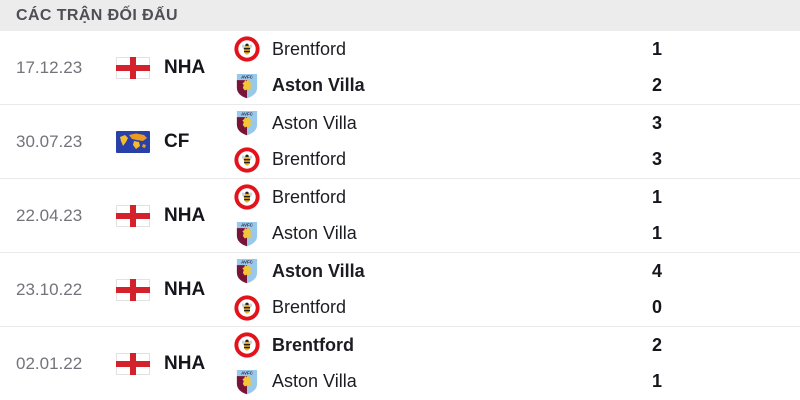  What do you see at coordinates (400, 15) in the screenshot?
I see `section-header: CÁC TRẬN ĐỐI ĐẤU` at bounding box center [400, 15].